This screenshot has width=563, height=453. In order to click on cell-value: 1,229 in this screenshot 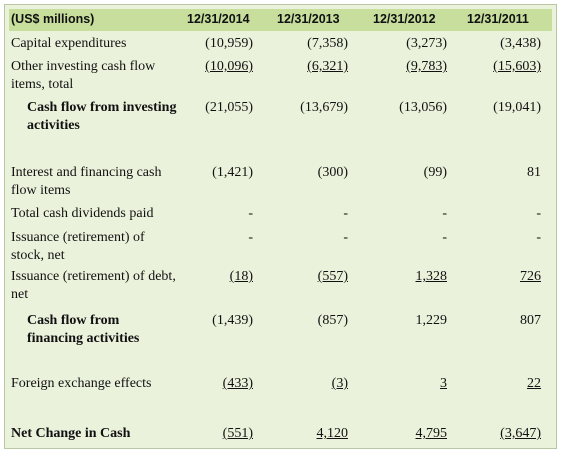, I will do `click(431, 320)`.